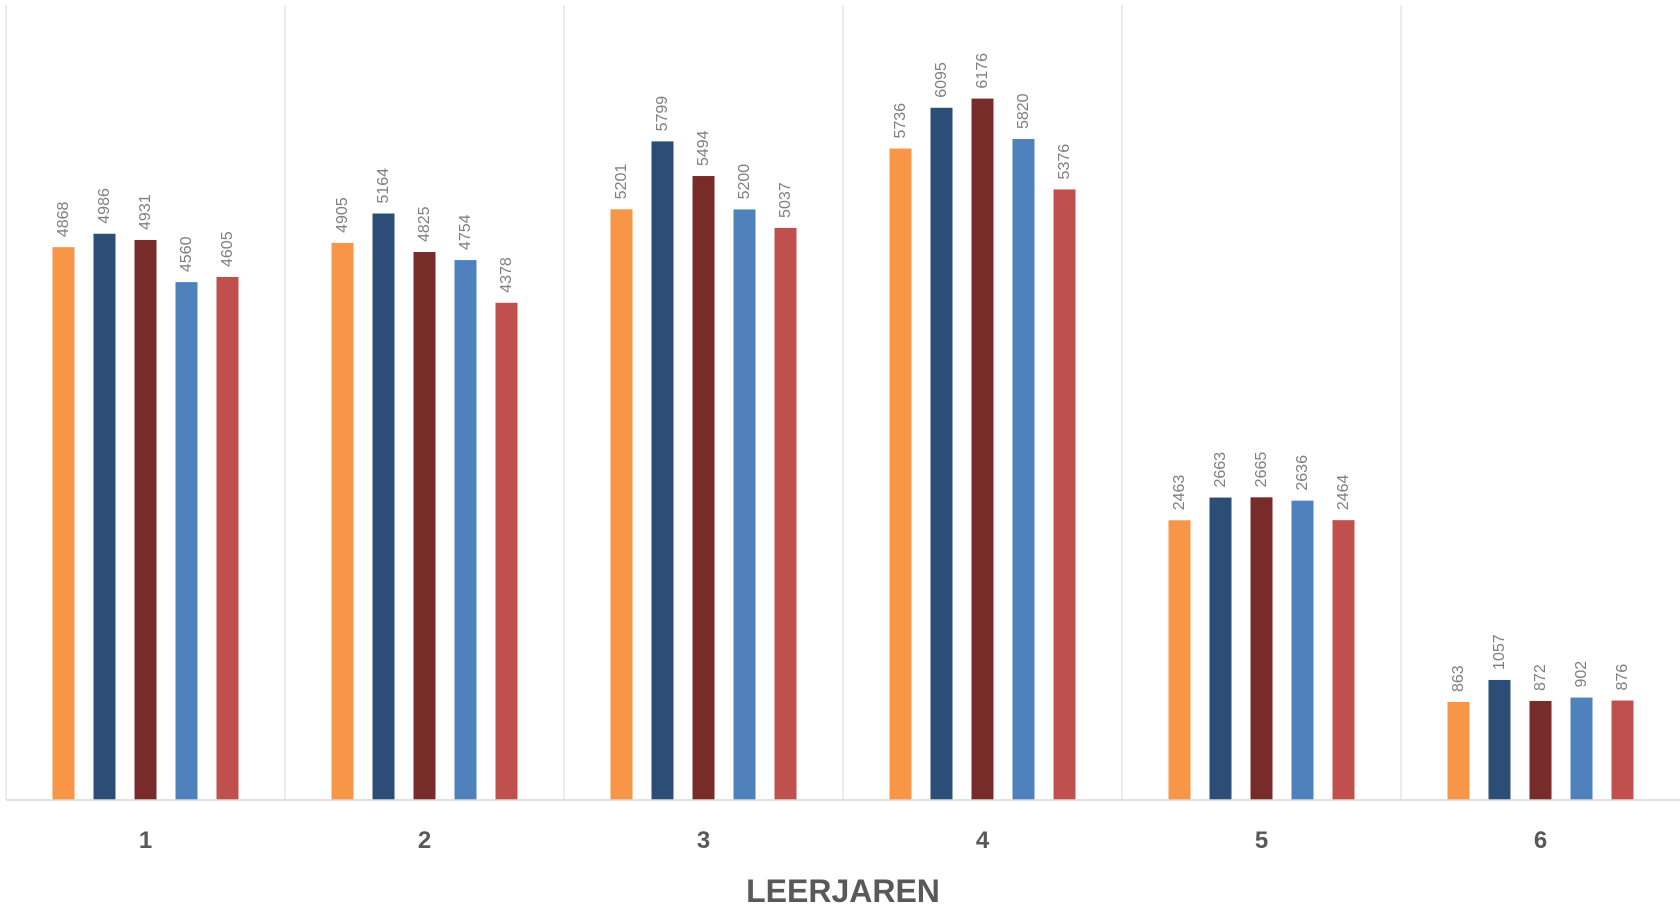  I want to click on data-label: 5799, so click(662, 114).